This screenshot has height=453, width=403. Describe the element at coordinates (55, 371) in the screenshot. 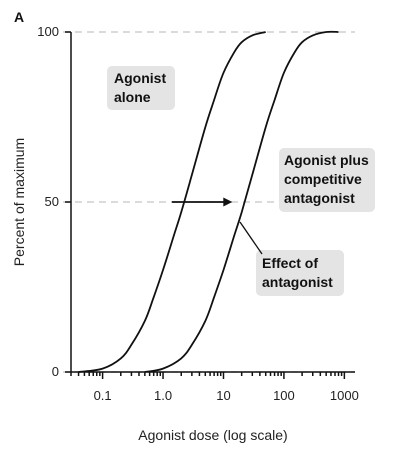

I see `y-tick-label-0: 0` at that location.